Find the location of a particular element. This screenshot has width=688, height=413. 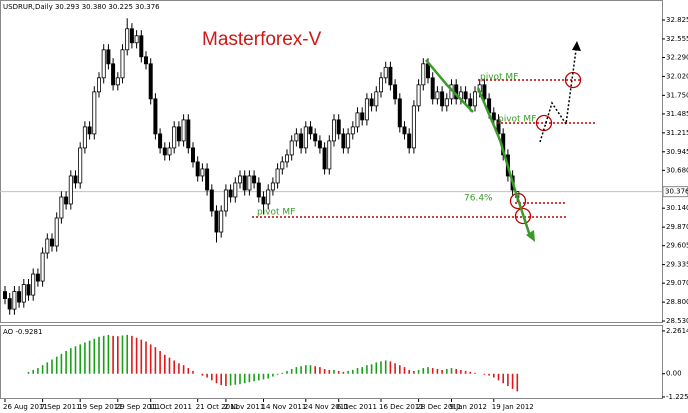

x-tick-label: 9 Jan 2012 is located at coordinates (469, 407).